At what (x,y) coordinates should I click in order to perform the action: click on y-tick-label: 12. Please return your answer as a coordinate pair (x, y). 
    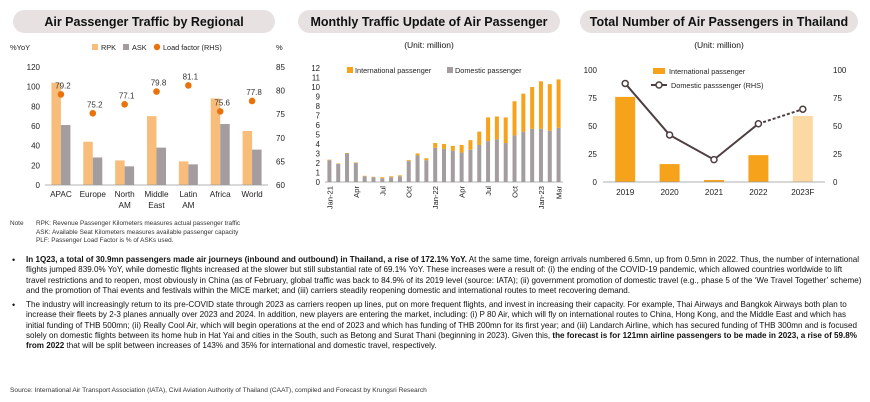
    Looking at the image, I should click on (315, 68).